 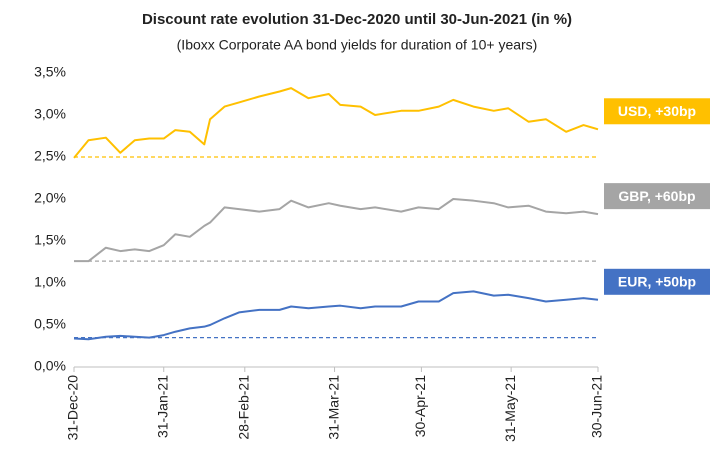 I want to click on y-tick-label: 1,0%, so click(x=50, y=282).